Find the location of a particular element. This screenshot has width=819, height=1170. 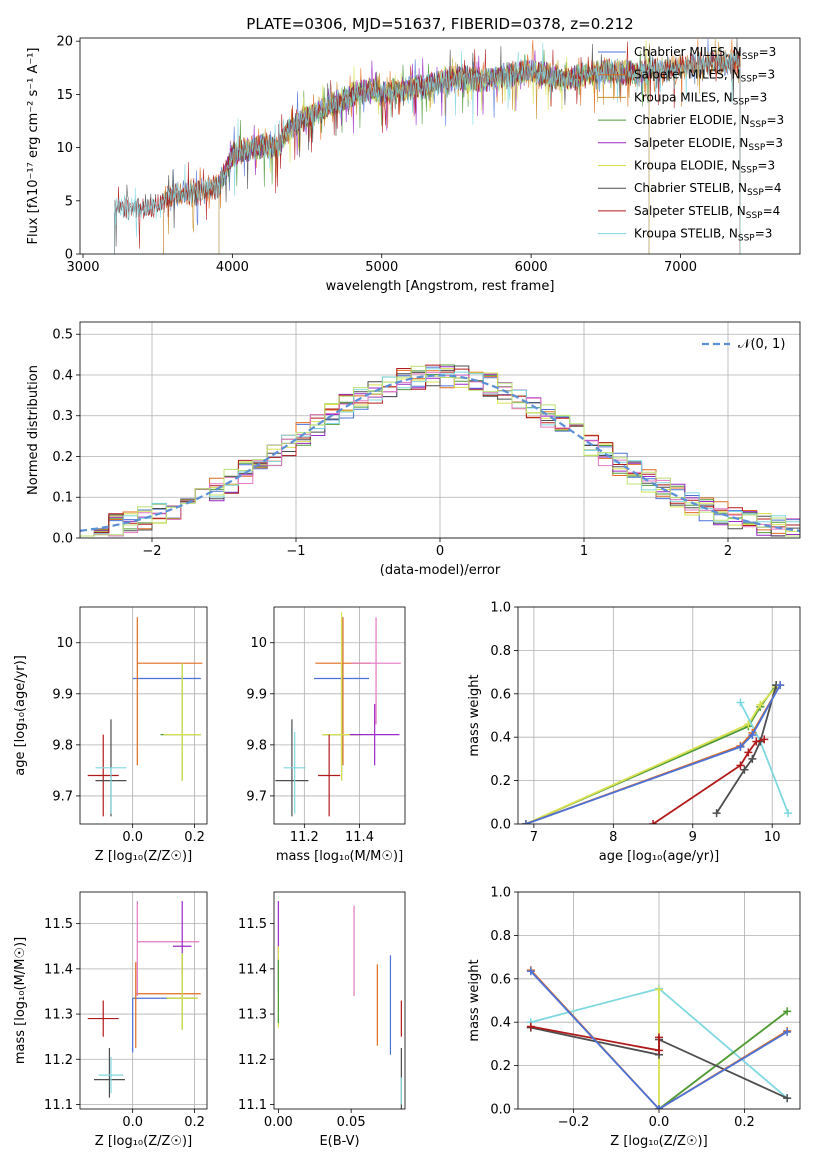

normal-curve is located at coordinates (440, 453).